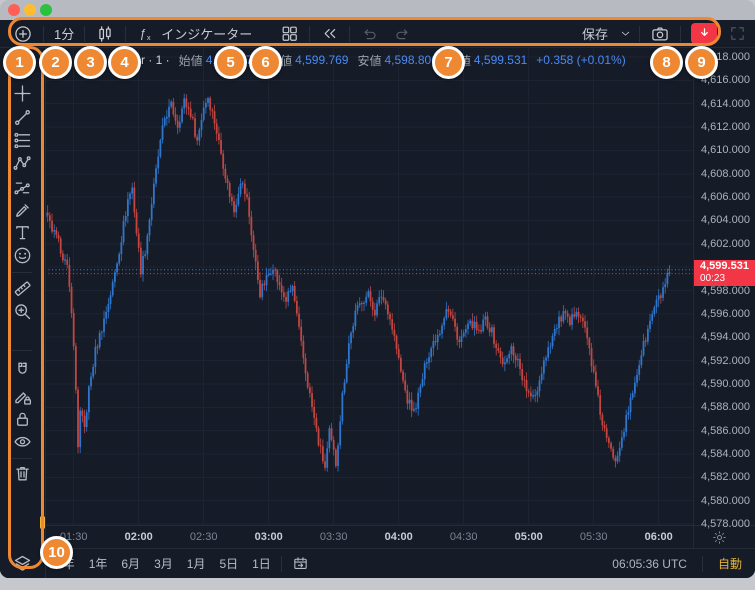 The height and width of the screenshot is (590, 755). What do you see at coordinates (625, 33) in the screenshot?
I see `save-menu-button` at bounding box center [625, 33].